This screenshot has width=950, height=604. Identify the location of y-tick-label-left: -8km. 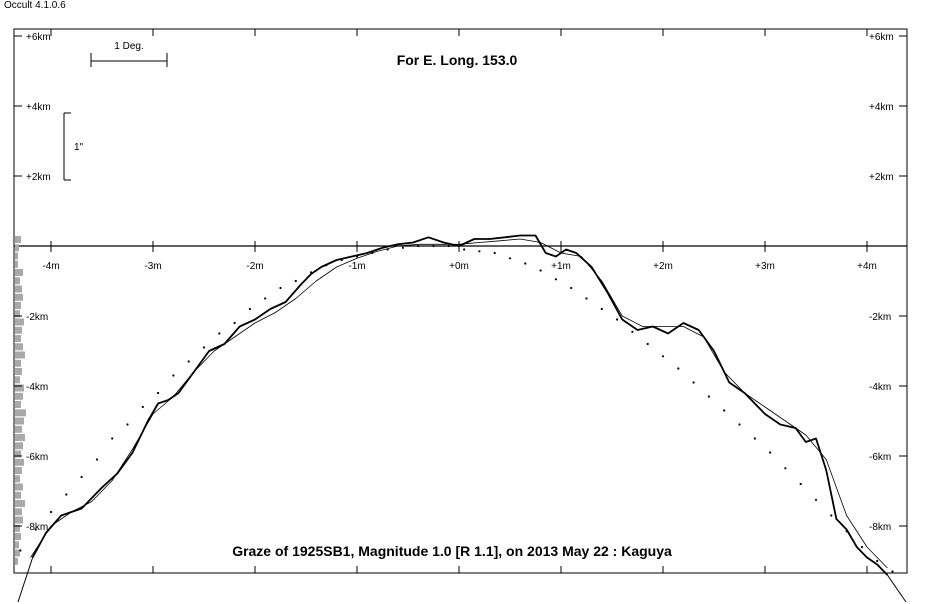
(37, 527).